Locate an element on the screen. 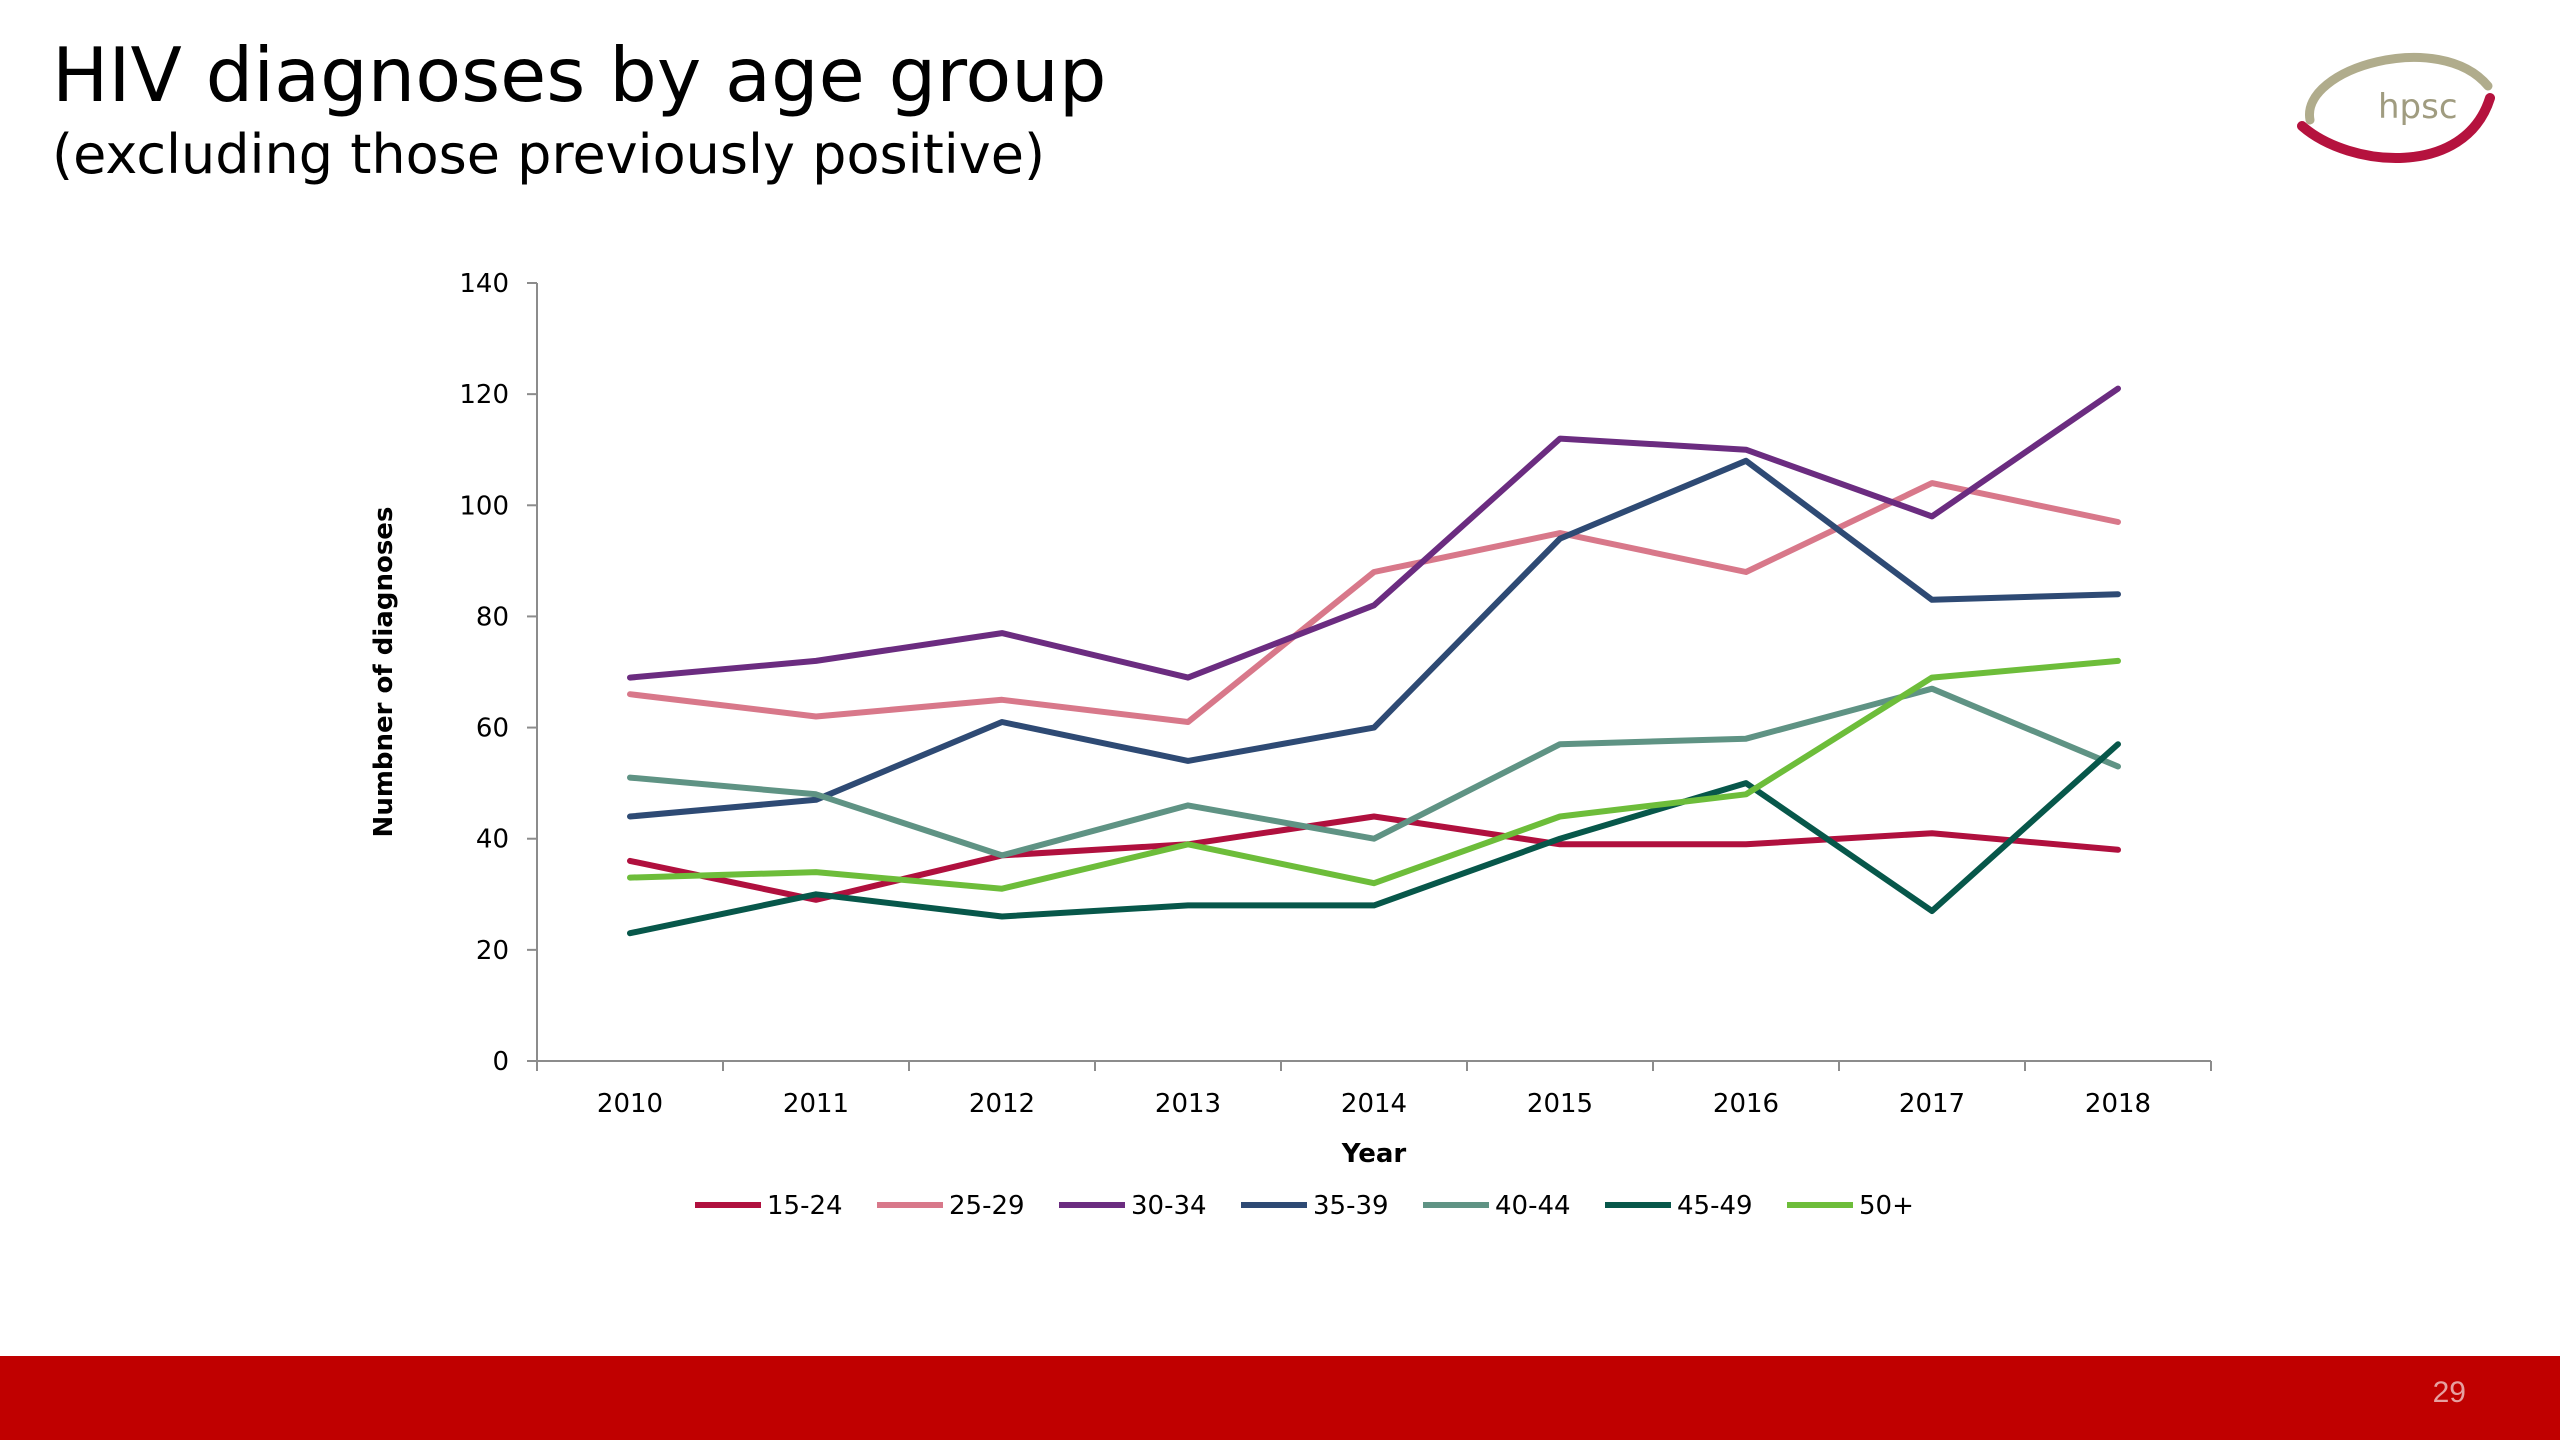 This screenshot has width=2560, height=1440. y-axis: 0 20 40 60 80 100 120 140 is located at coordinates (498, 673).